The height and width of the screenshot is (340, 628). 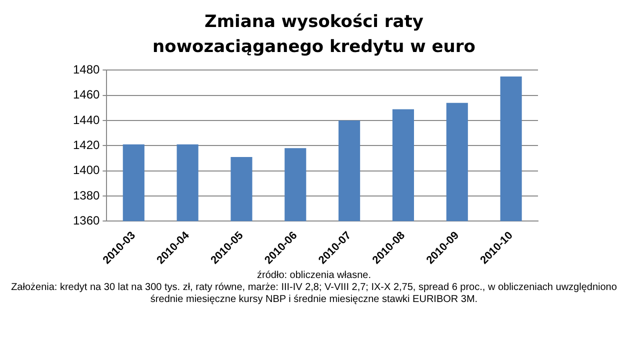 What do you see at coordinates (86, 220) in the screenshot?
I see `y-tick-label: 1360` at bounding box center [86, 220].